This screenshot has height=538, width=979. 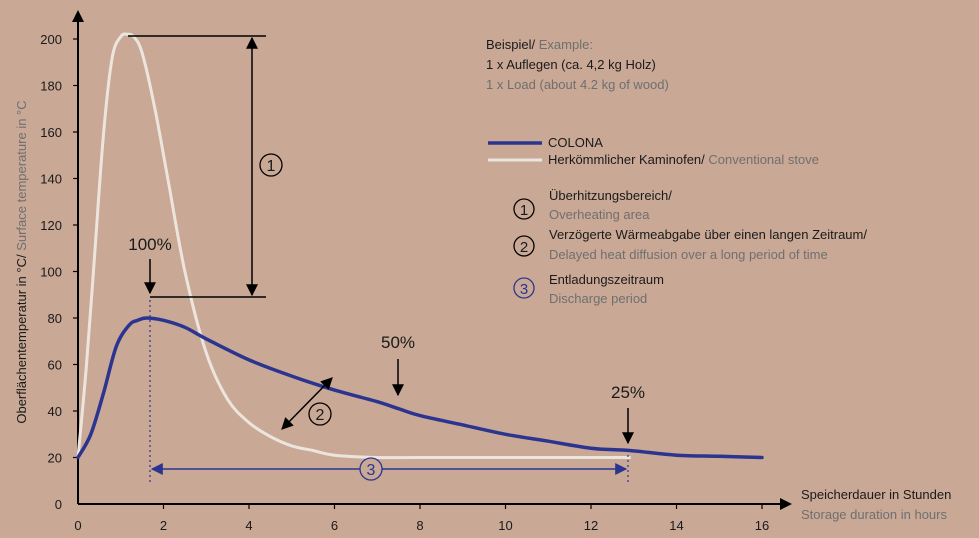 I want to click on note-3-circle, so click(x=524, y=288).